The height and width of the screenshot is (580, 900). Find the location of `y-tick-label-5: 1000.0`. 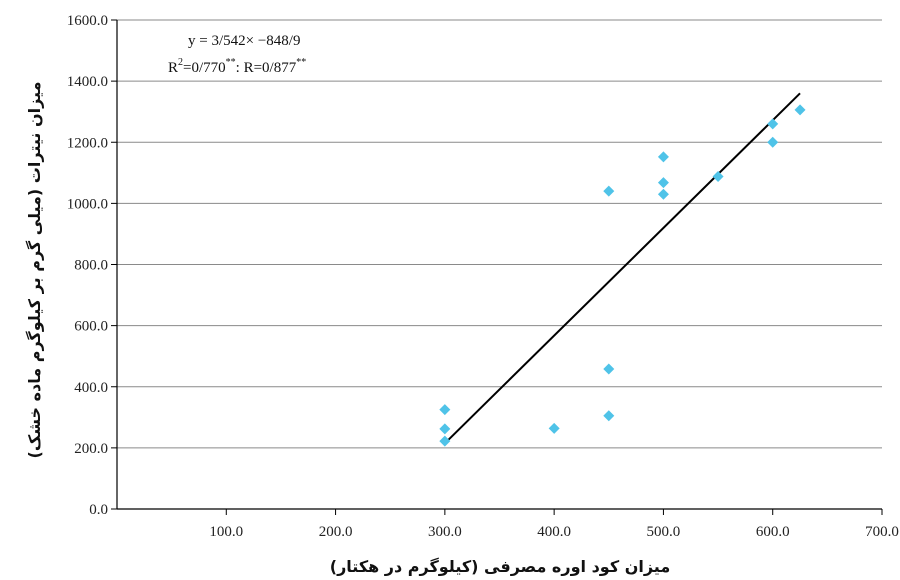

y-tick-label-5: 1000.0 is located at coordinates (87, 204).